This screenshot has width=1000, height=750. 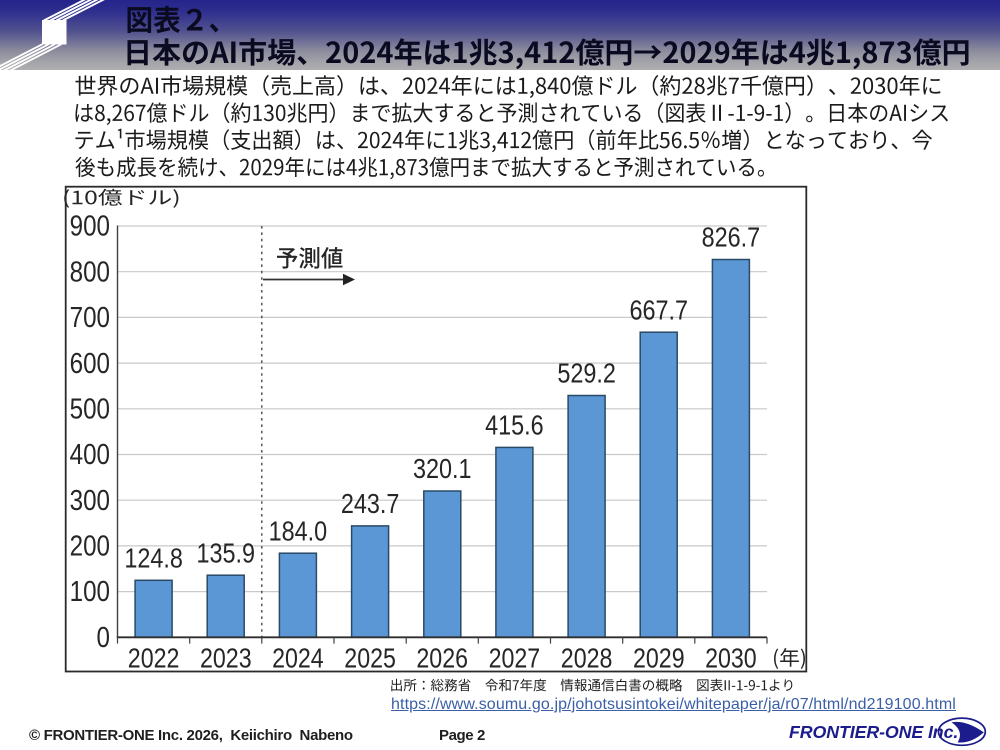 What do you see at coordinates (587, 658) in the screenshot?
I see `svg-text: 2028` at bounding box center [587, 658].